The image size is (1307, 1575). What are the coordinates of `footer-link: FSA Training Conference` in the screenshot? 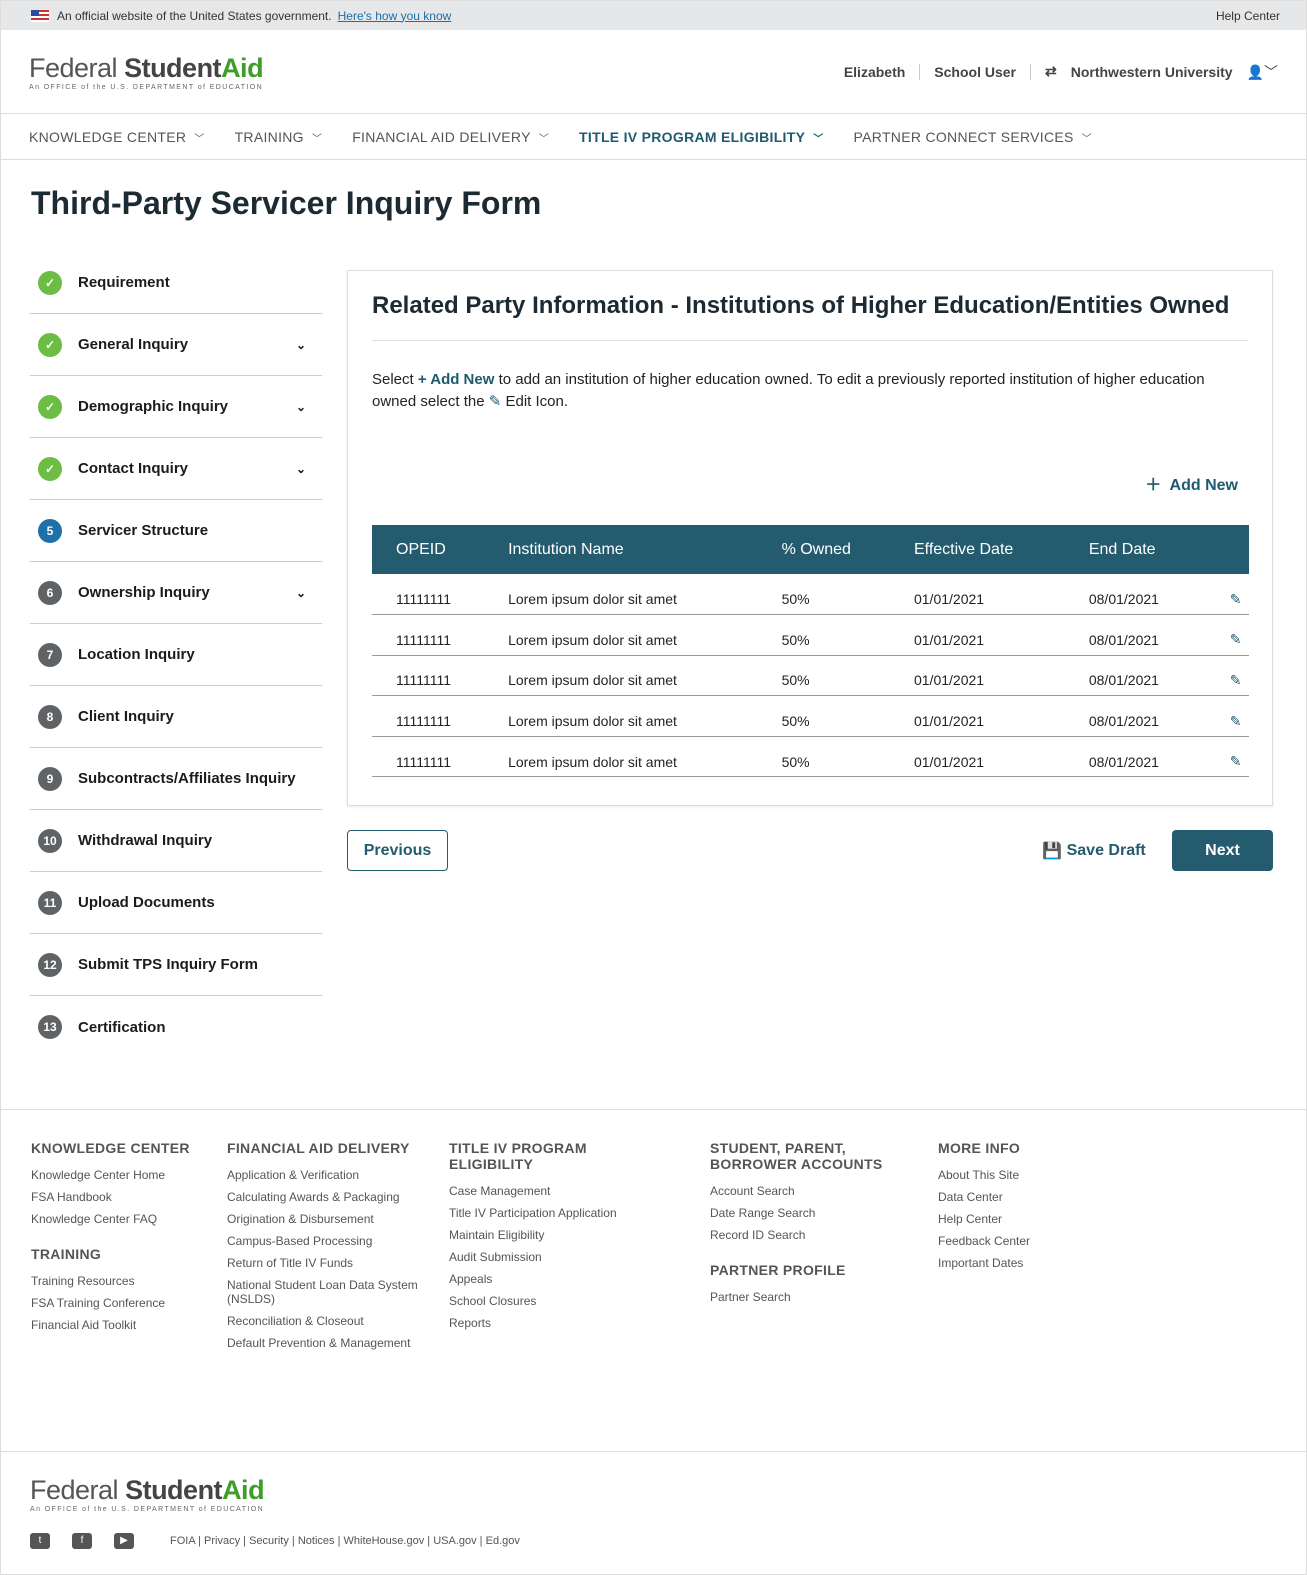 It's located at (98, 1303).